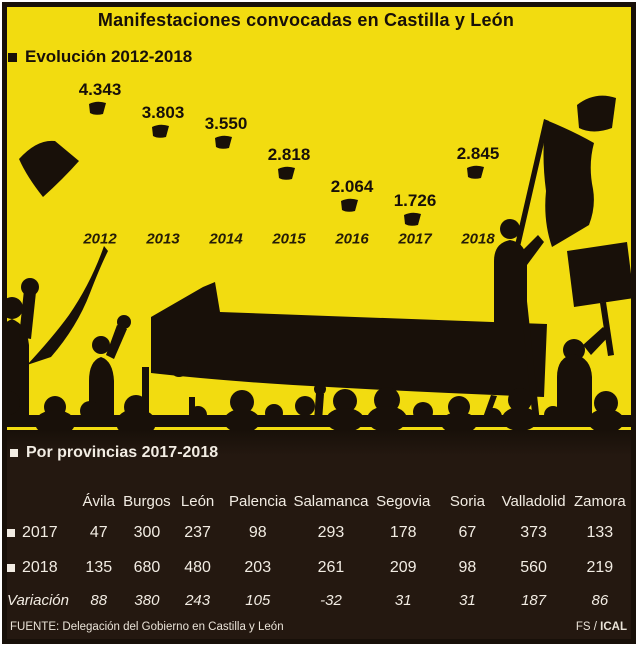 Image resolution: width=642 pixels, height=647 pixels. I want to click on cell-2018-segovia: 209, so click(403, 567).